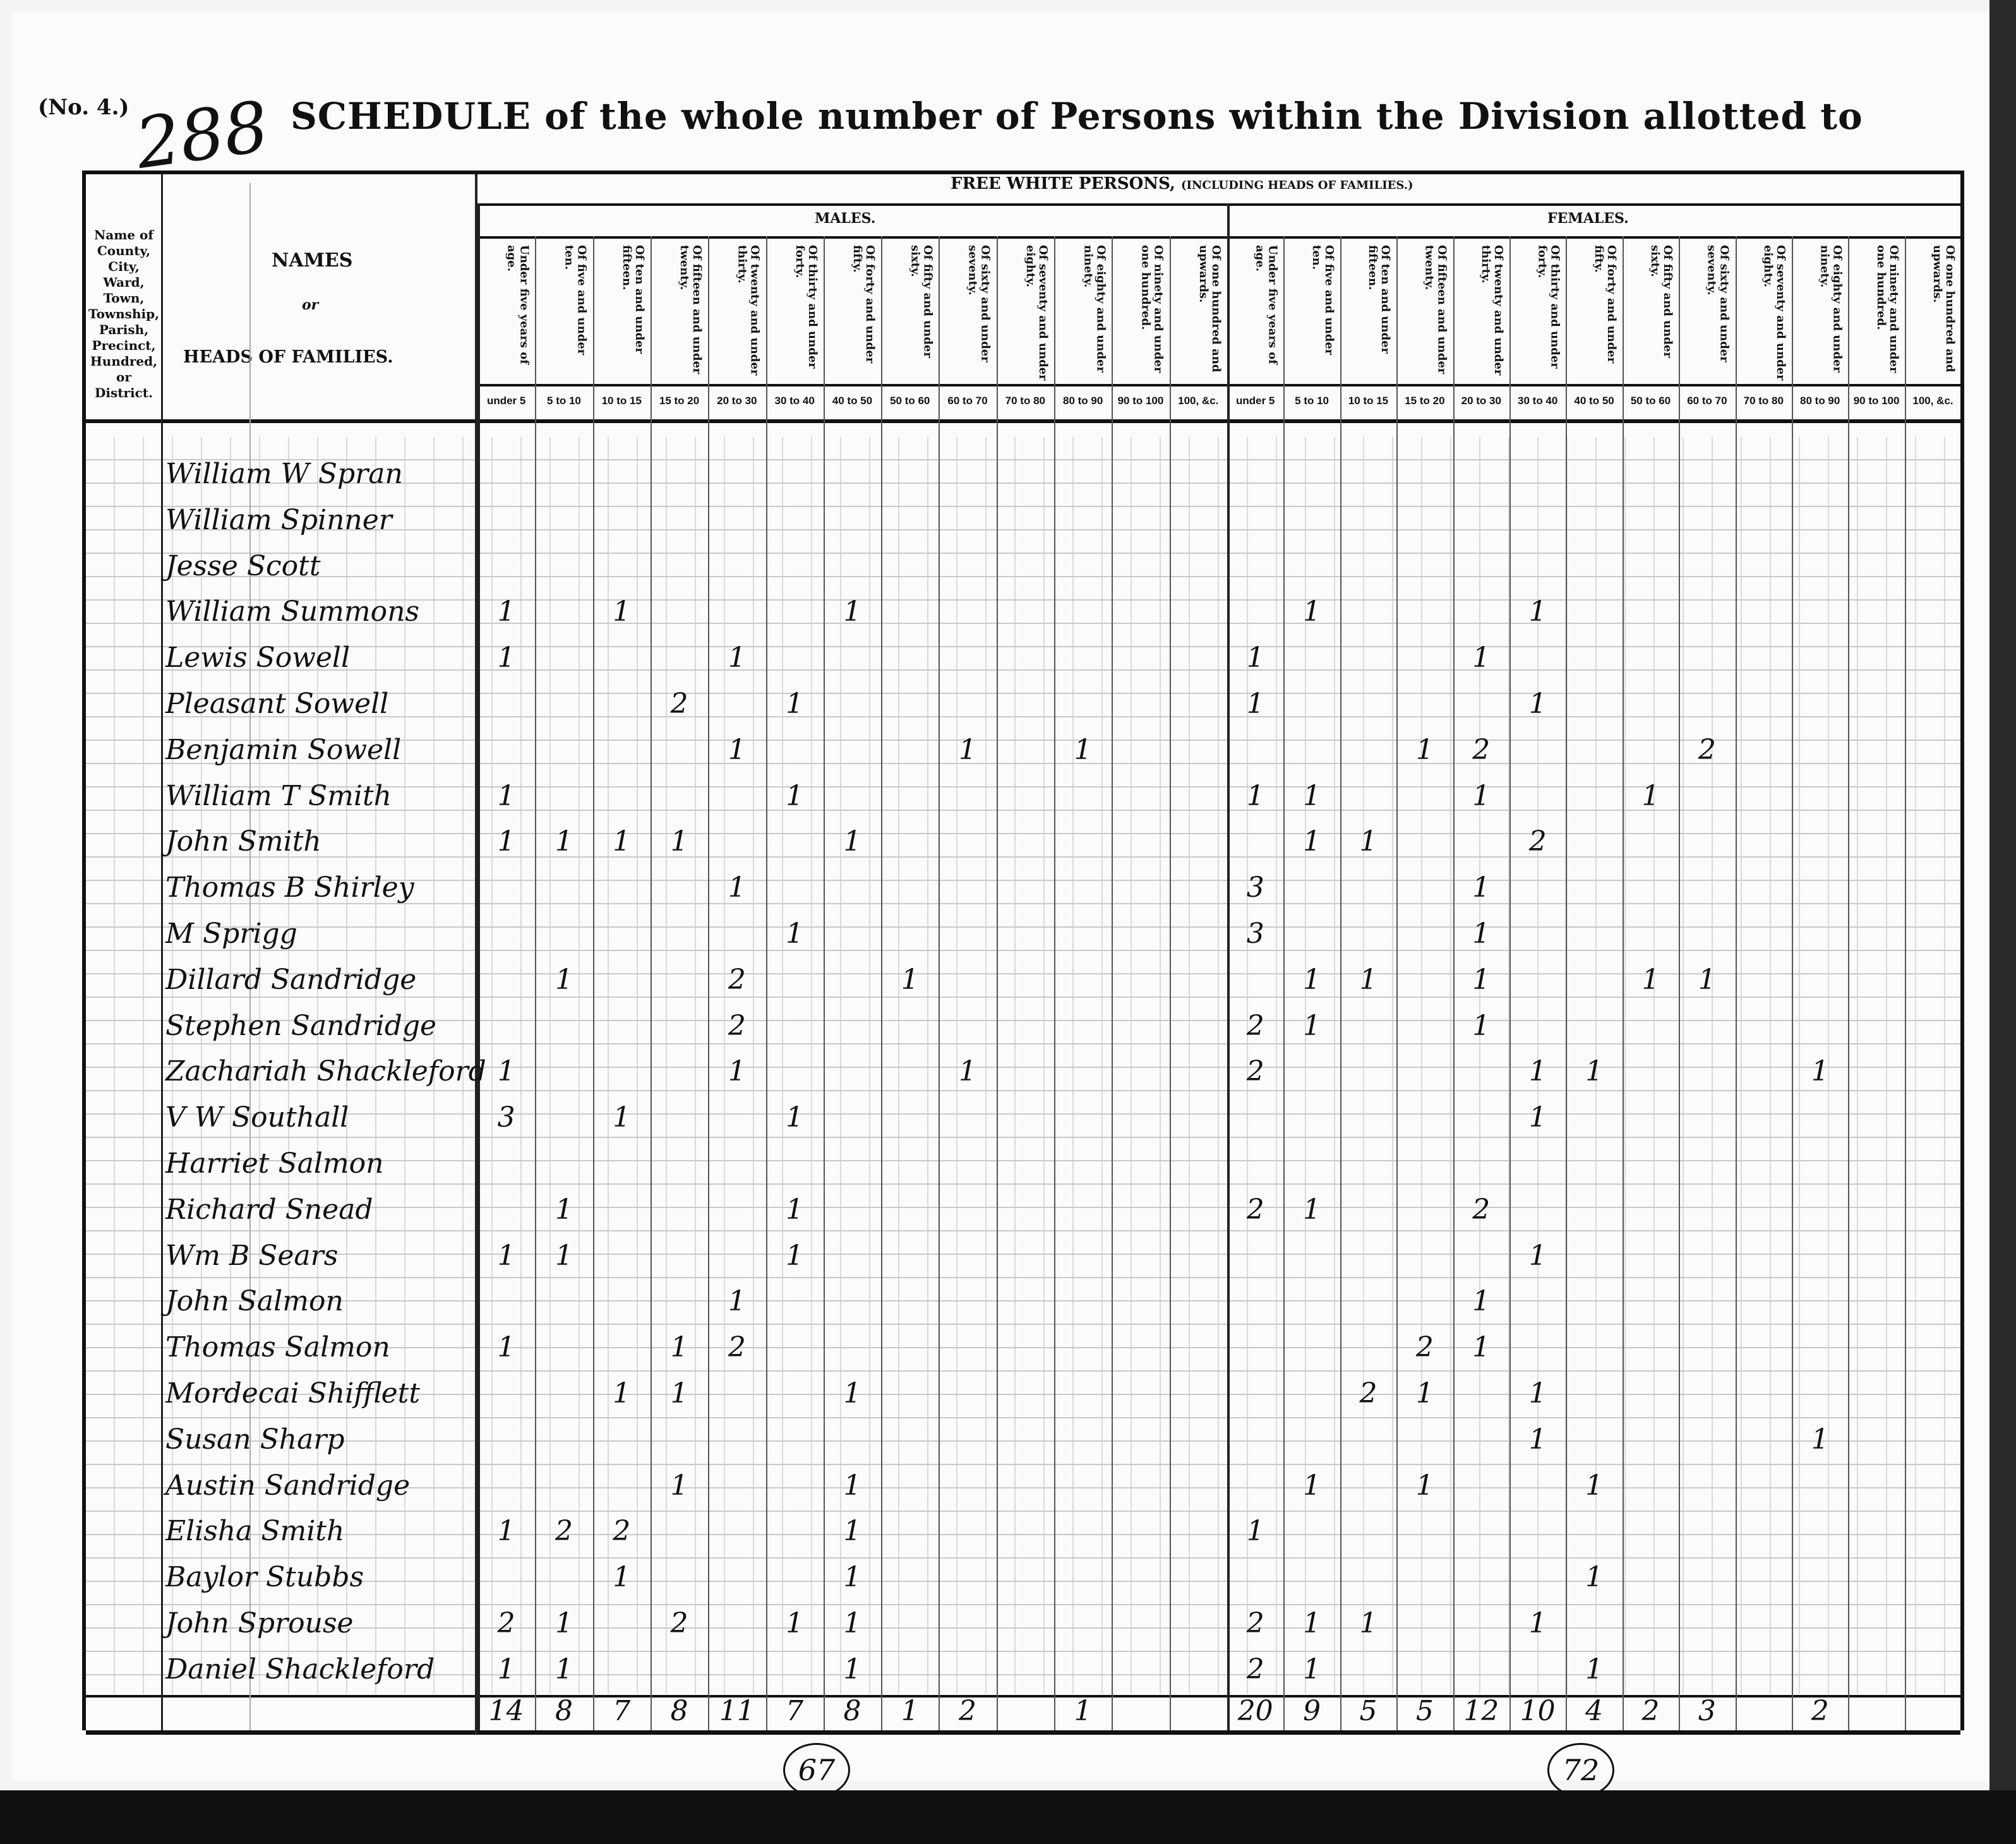 The width and height of the screenshot is (2016, 1844). Describe the element at coordinates (1312, 401) in the screenshot. I see `females-age-range-label: 5 to 10` at that location.